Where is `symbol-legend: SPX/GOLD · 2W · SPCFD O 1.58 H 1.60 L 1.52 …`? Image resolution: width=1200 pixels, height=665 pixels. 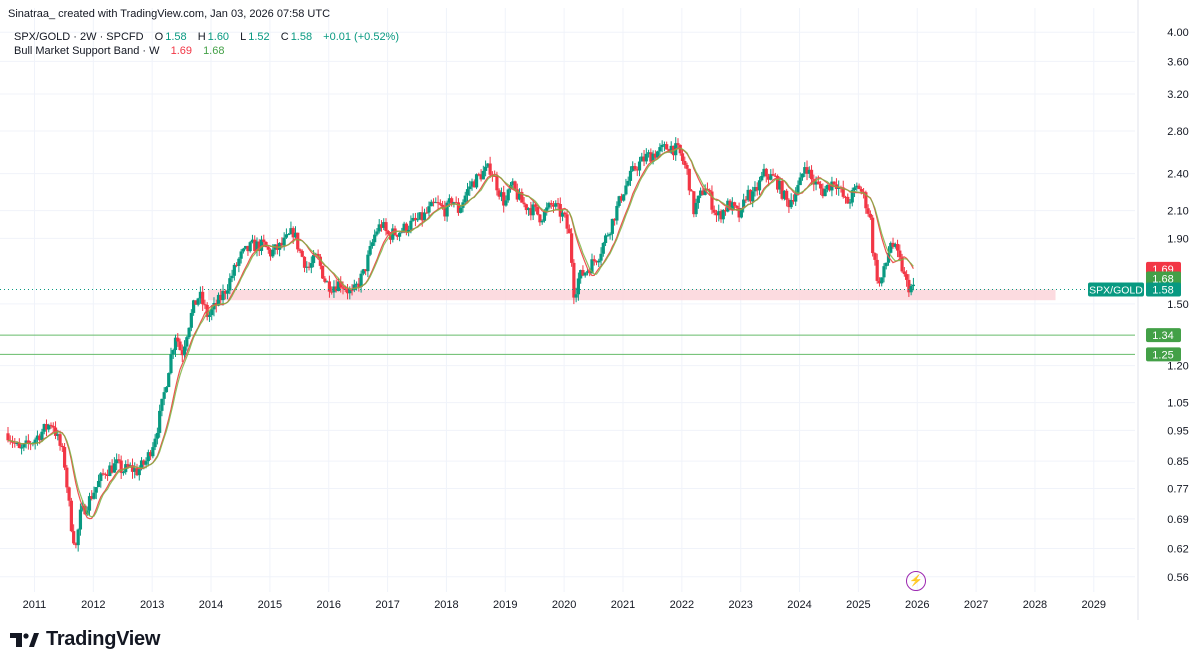 symbol-legend: SPX/GOLD · 2W · SPCFD O 1.58 H 1.60 L 1.52 … is located at coordinates (207, 37).